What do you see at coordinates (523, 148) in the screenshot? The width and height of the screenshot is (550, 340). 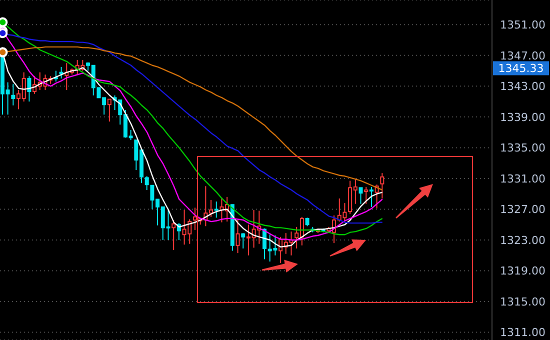 I see `y-tick-label: 1335.00` at bounding box center [523, 148].